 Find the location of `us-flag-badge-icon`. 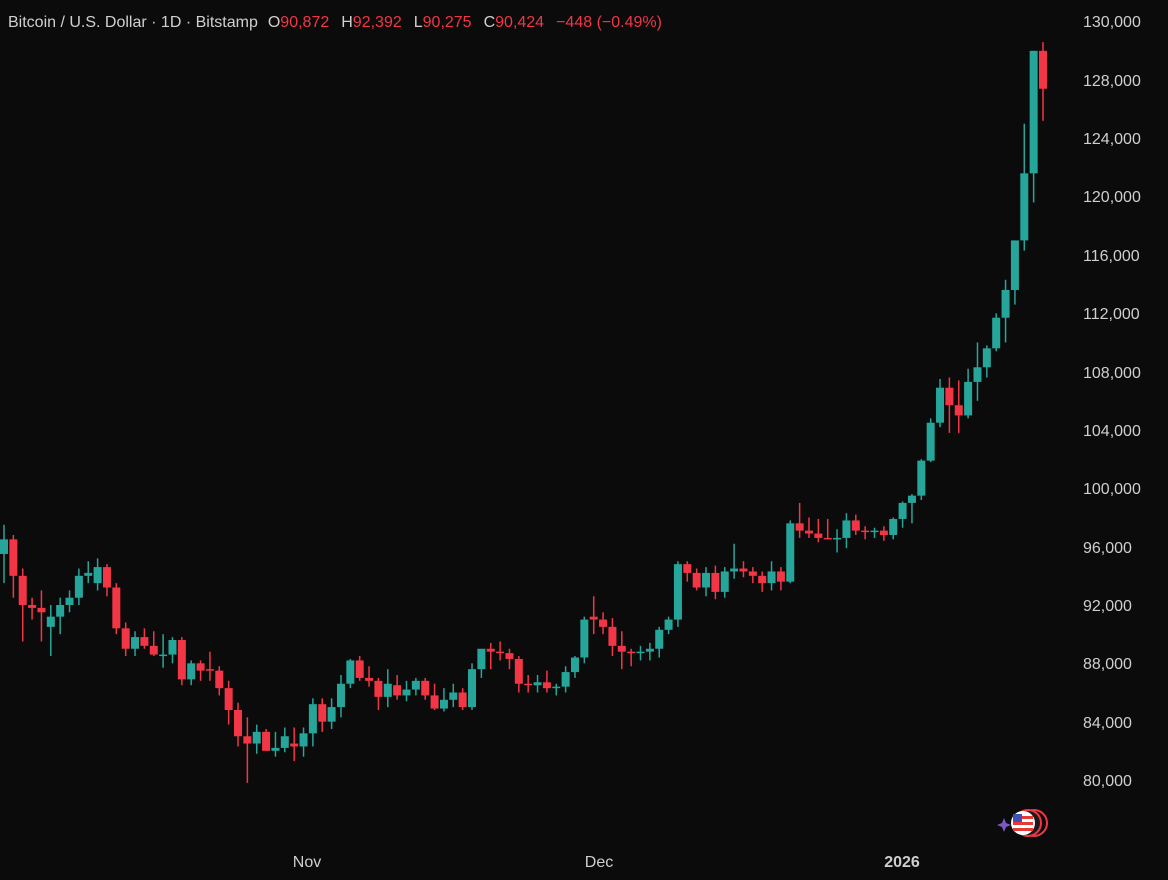

us-flag-badge-icon is located at coordinates (1022, 823).